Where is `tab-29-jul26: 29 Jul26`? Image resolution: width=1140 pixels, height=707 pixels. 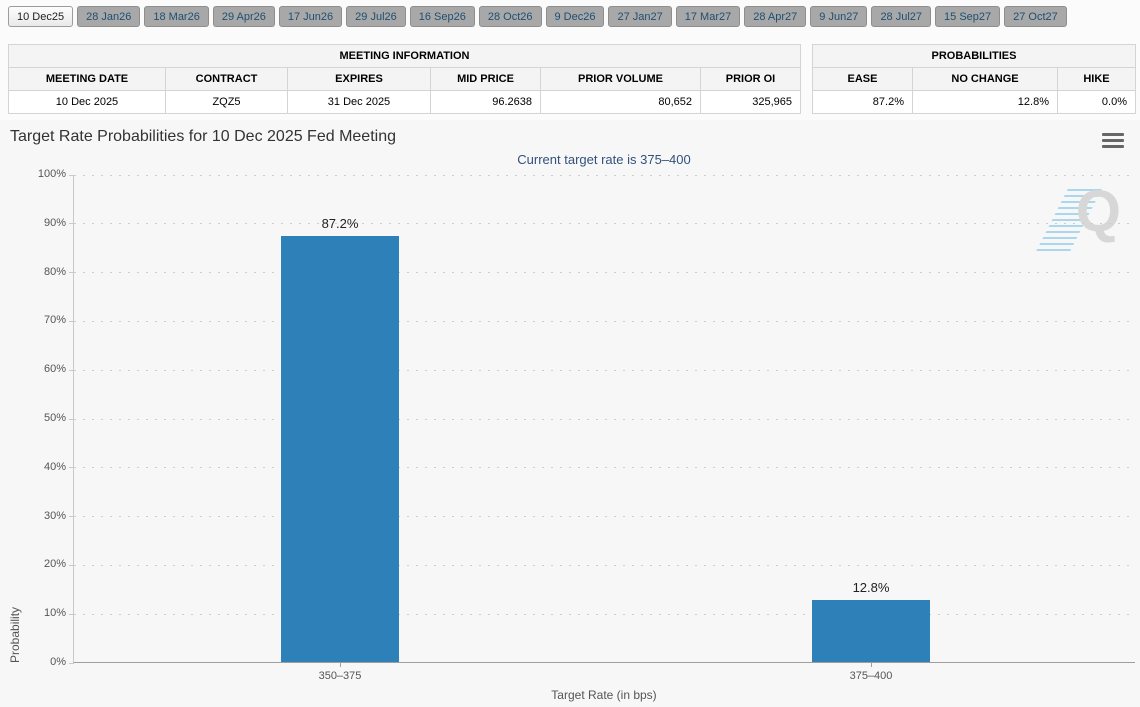
tab-29-jul26: 29 Jul26 is located at coordinates (376, 16).